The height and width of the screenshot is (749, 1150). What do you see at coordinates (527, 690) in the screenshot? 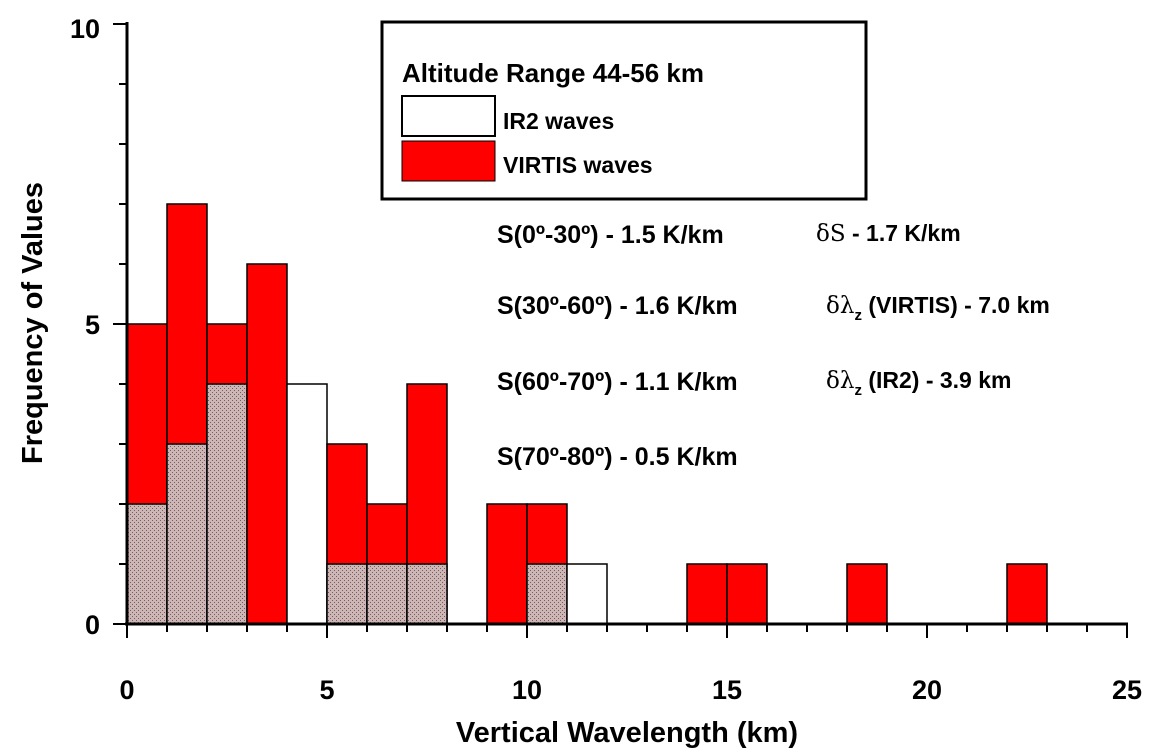
I see `x-tick-label: 10` at bounding box center [527, 690].